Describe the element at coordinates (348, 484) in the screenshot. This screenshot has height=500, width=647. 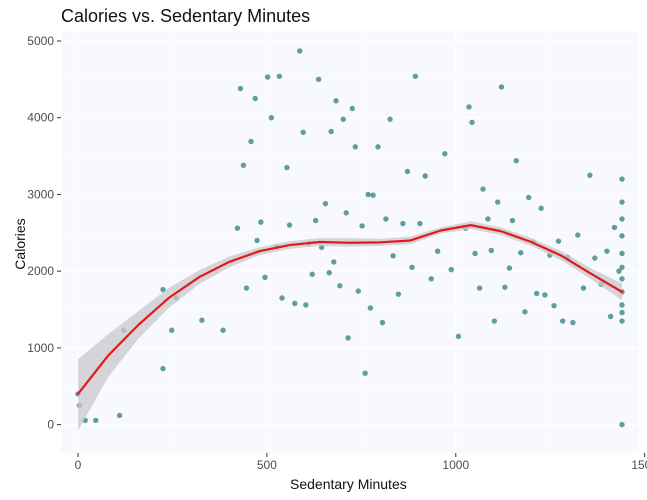
I see `x-axis-title: Sedentary Minutes` at that location.